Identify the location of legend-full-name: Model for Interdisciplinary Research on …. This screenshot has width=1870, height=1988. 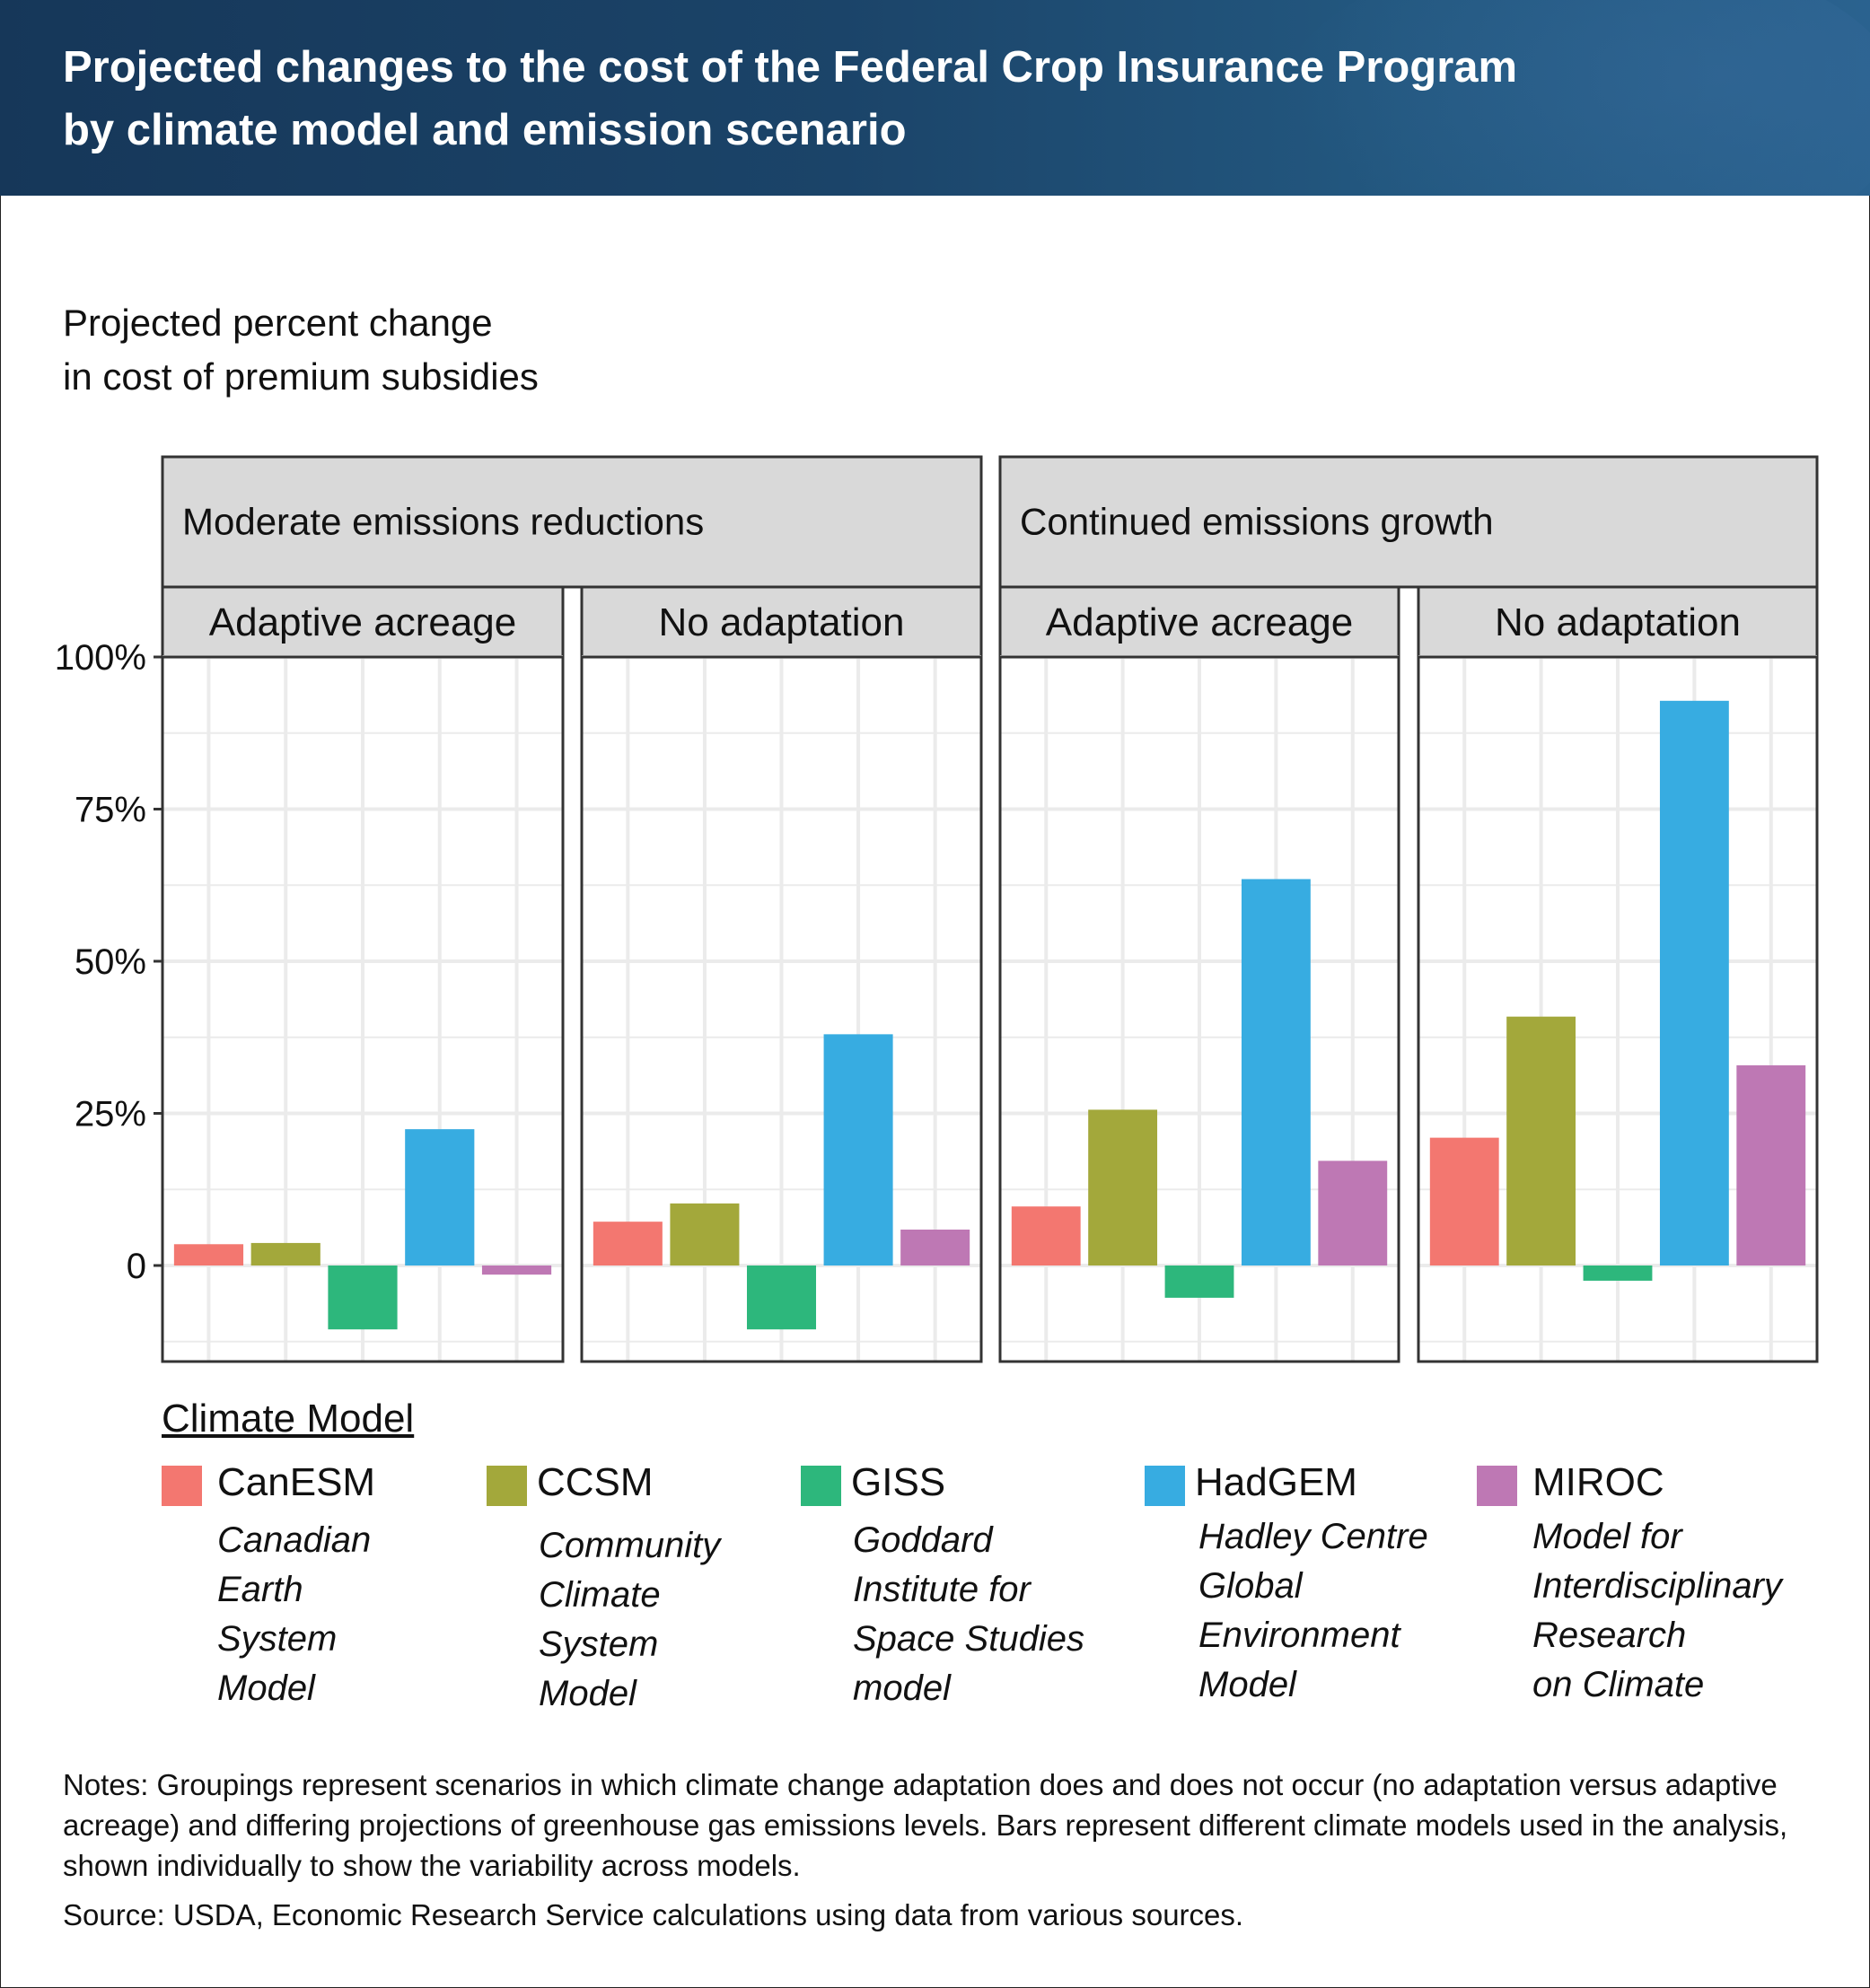
(1657, 1611).